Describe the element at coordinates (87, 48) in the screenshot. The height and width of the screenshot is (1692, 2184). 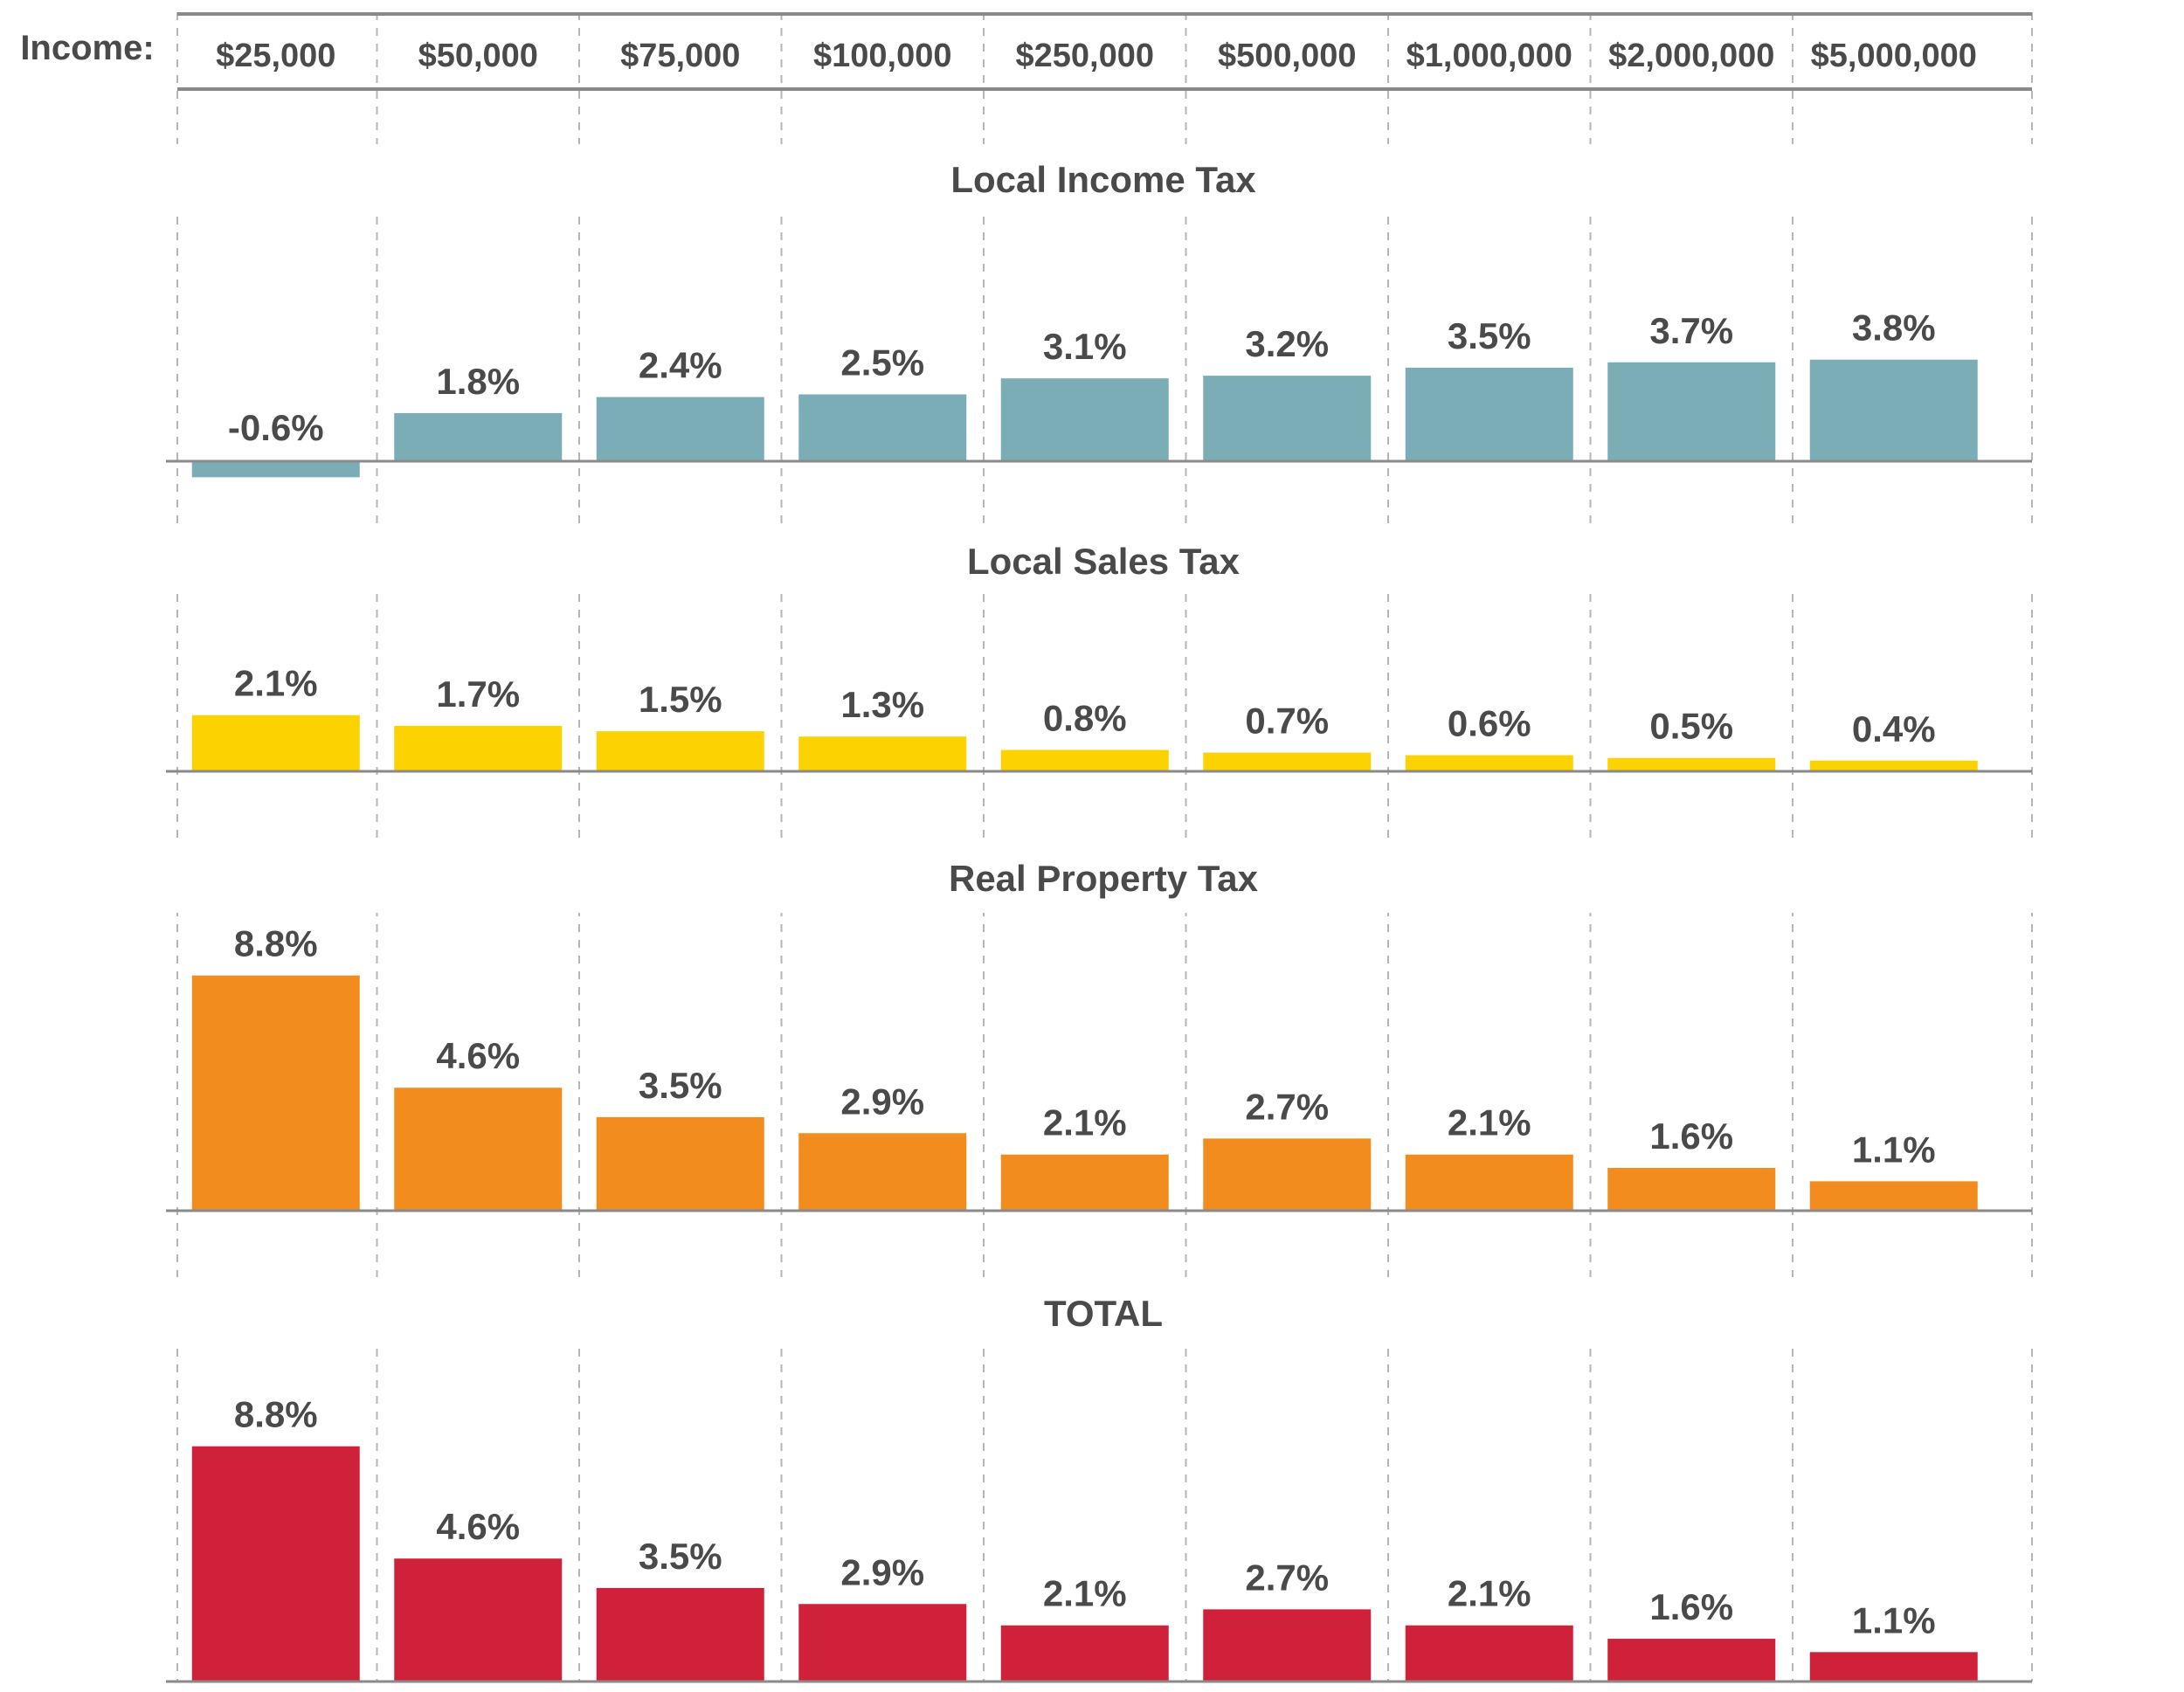
I see `income-label: Income:` at that location.